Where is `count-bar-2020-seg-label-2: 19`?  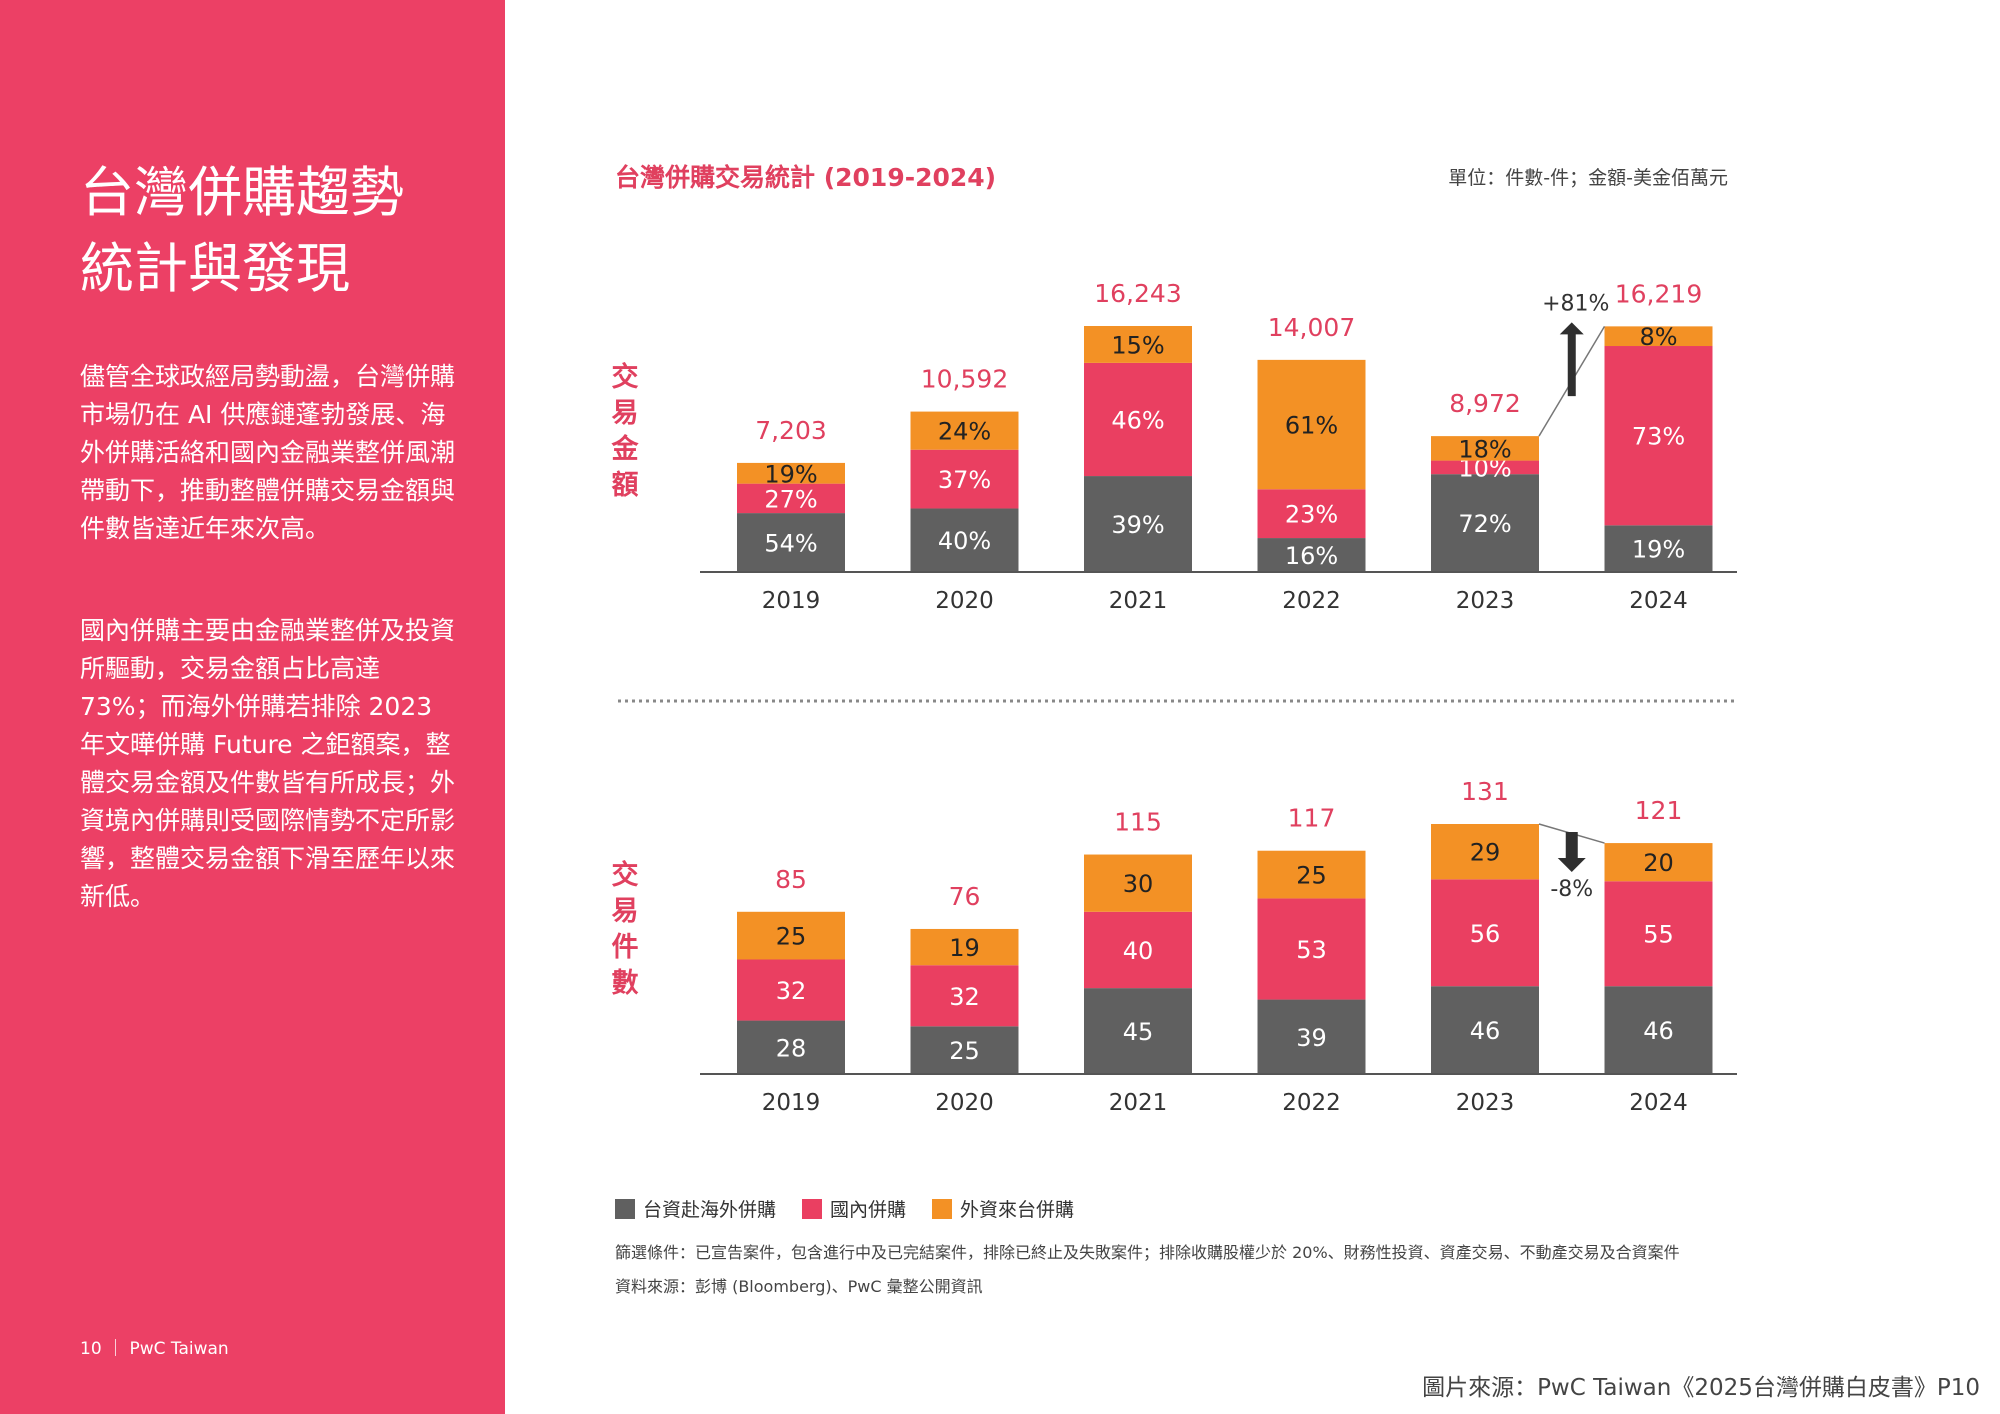
count-bar-2020-seg-label-2: 19 is located at coordinates (964, 948).